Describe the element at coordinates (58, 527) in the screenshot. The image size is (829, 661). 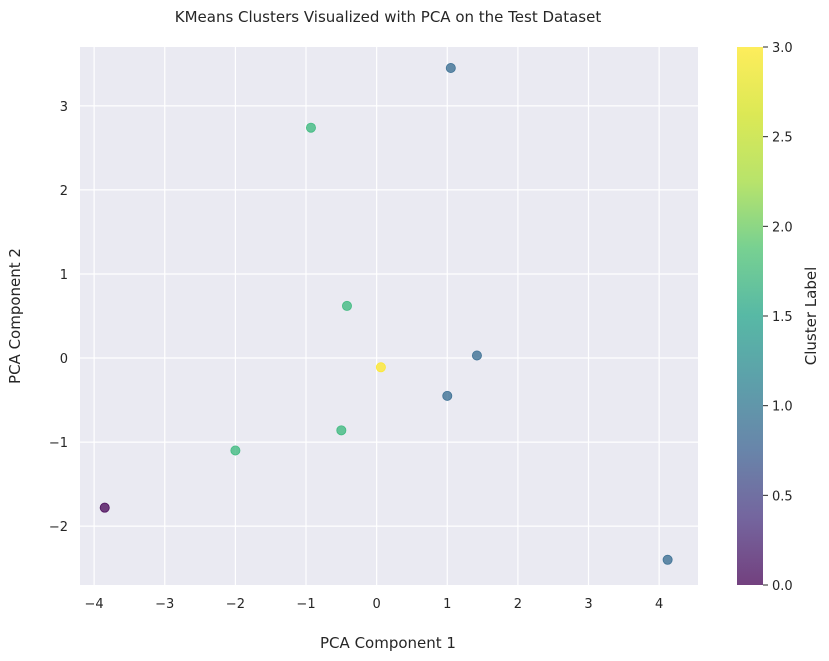
I see `y-tick-label: −2` at that location.